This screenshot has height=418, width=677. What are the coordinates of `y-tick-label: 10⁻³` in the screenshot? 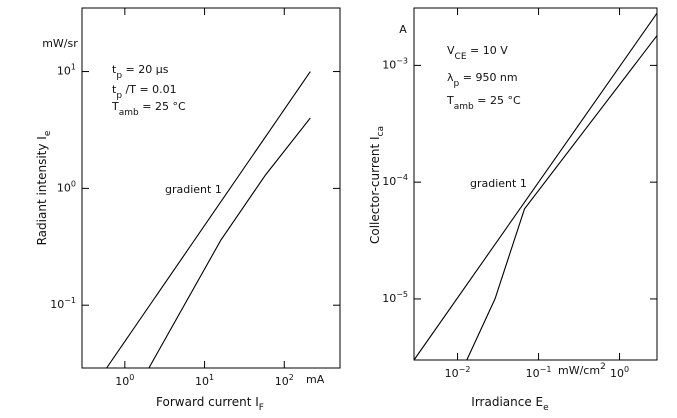 It's located at (395, 63).